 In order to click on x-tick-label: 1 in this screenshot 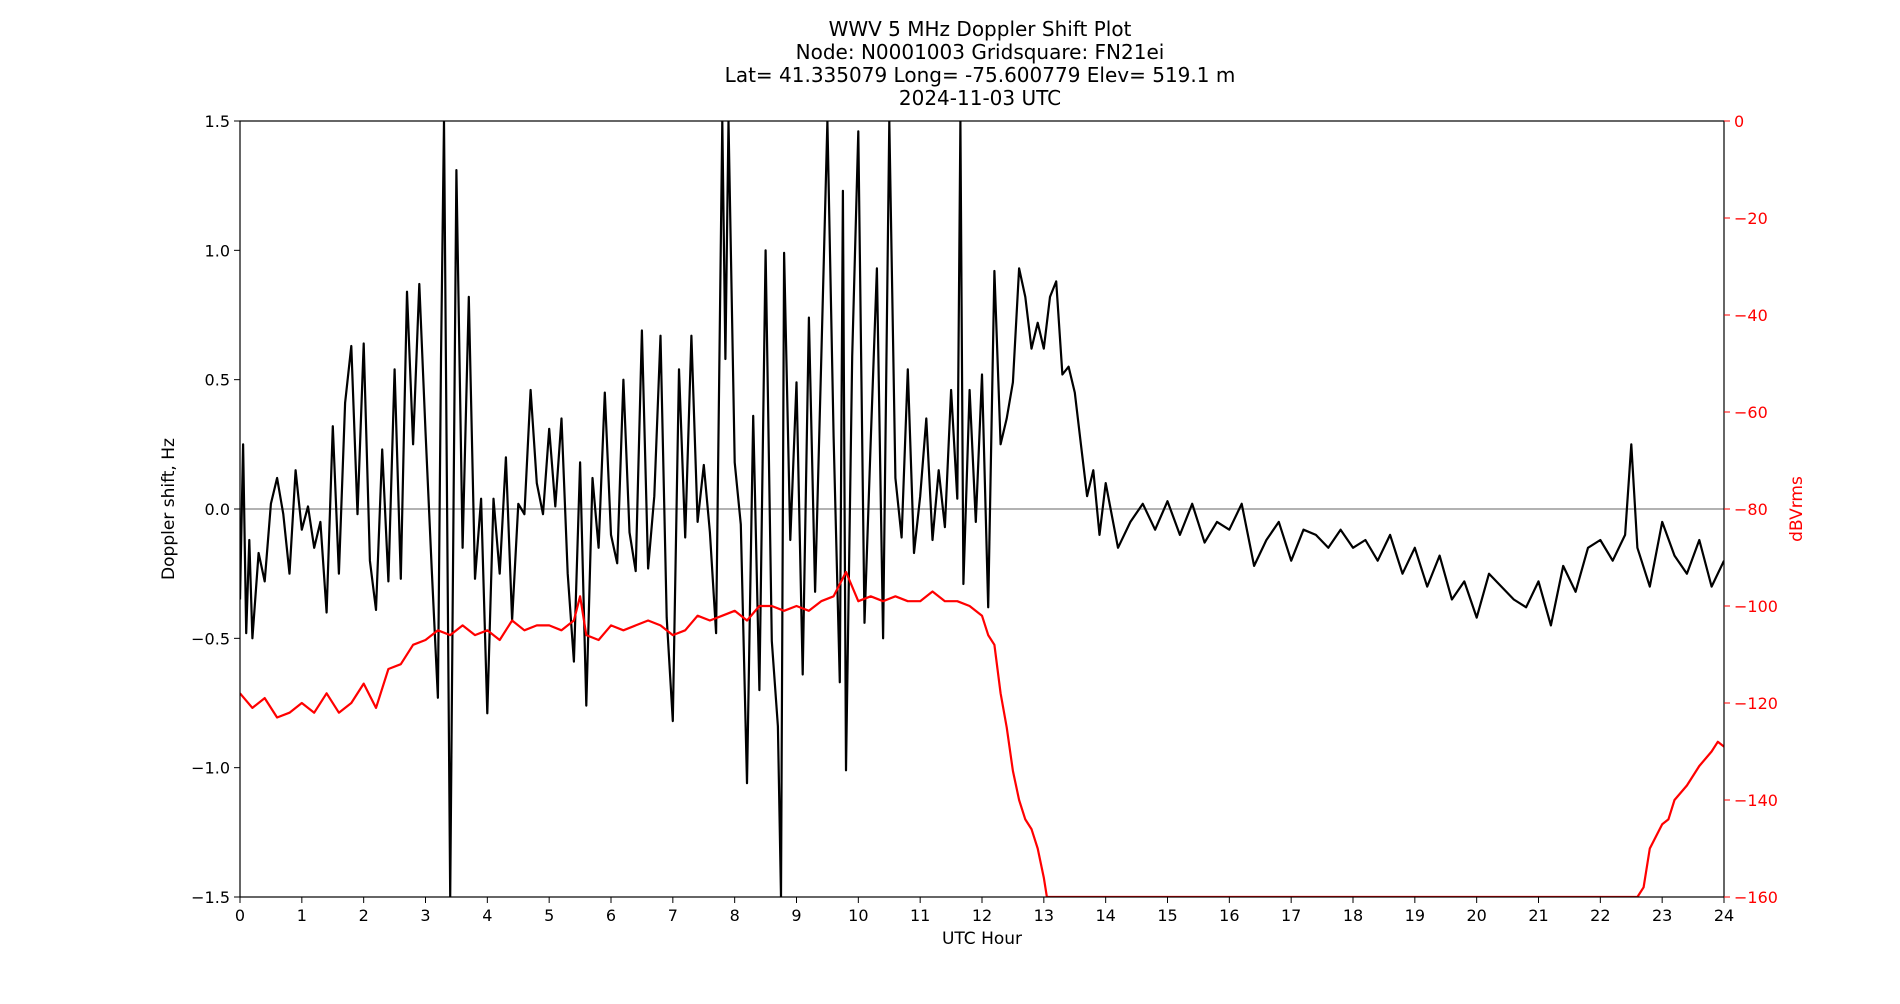, I will do `click(302, 915)`.